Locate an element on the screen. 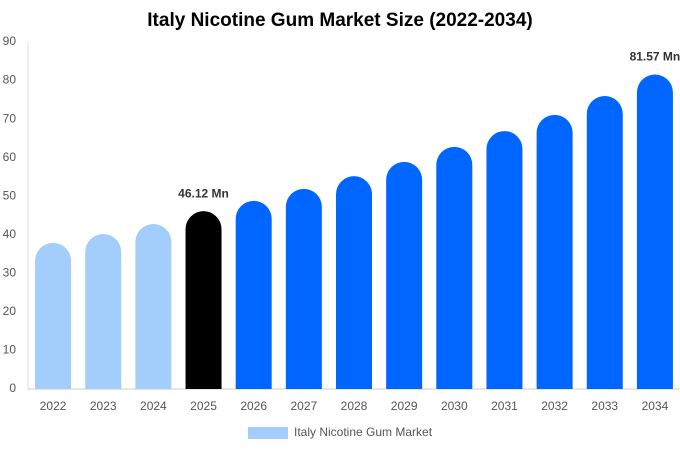 The width and height of the screenshot is (680, 455). y-tick-label: 0 is located at coordinates (12, 388).